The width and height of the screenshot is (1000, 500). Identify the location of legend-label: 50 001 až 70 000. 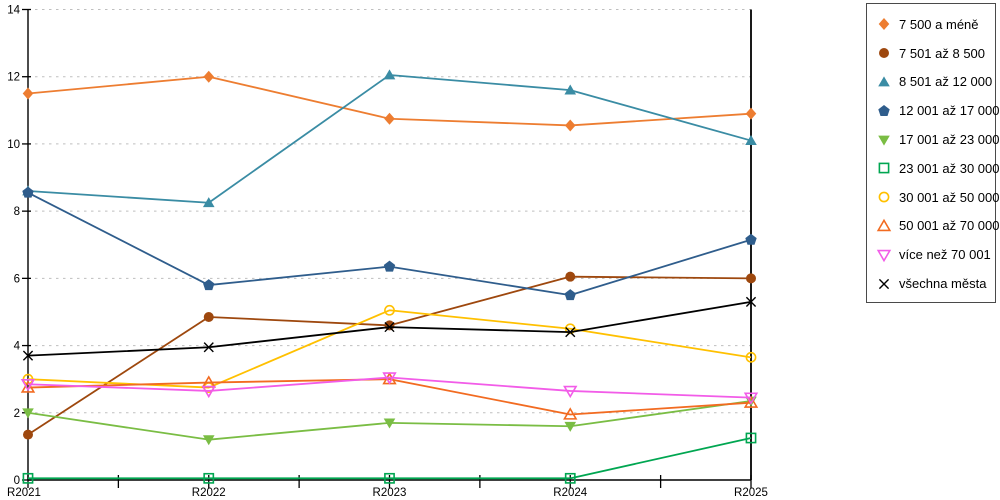
(949, 226).